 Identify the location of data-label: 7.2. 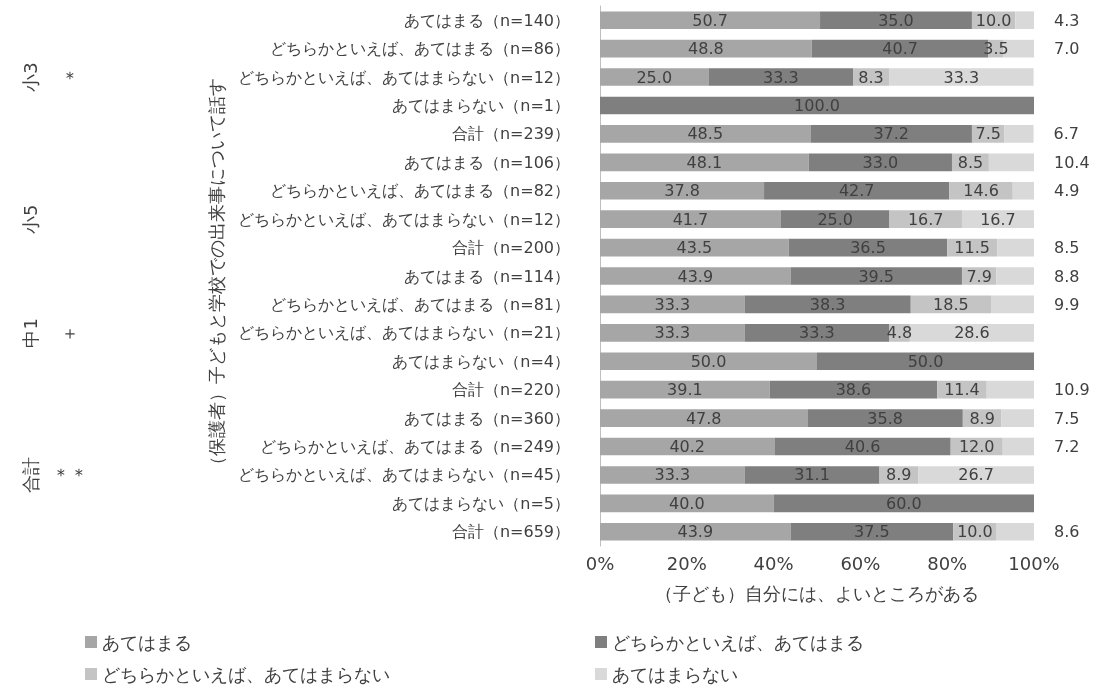
(1067, 447).